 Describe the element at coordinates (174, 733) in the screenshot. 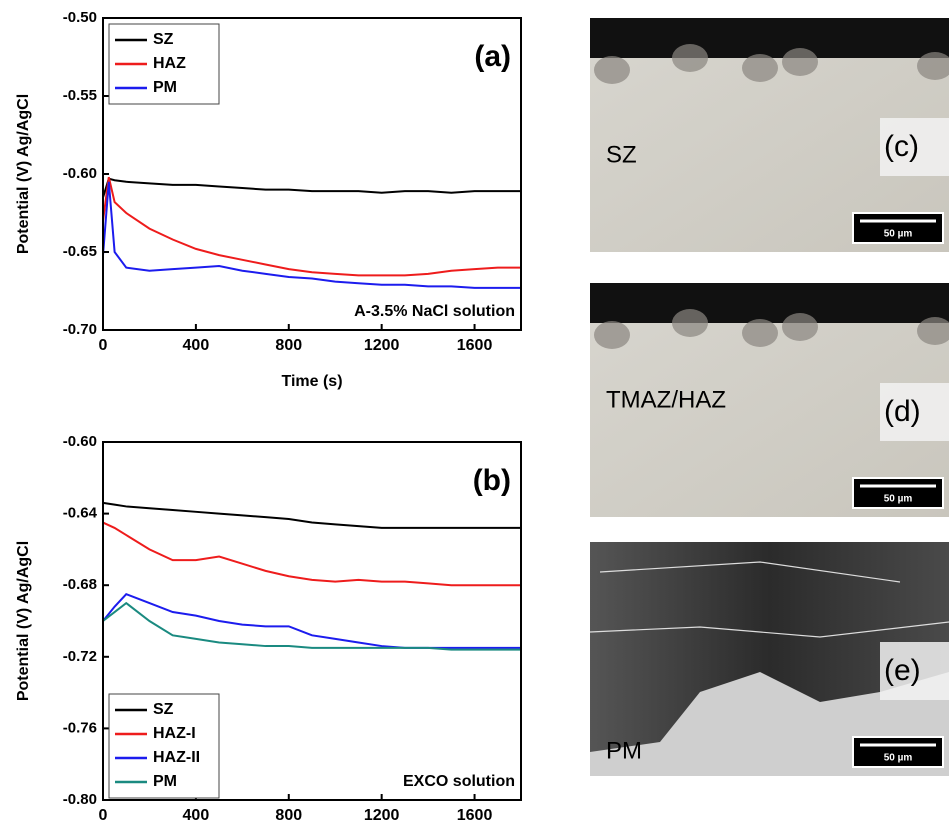

I see `legend-label: HAZ-I` at that location.